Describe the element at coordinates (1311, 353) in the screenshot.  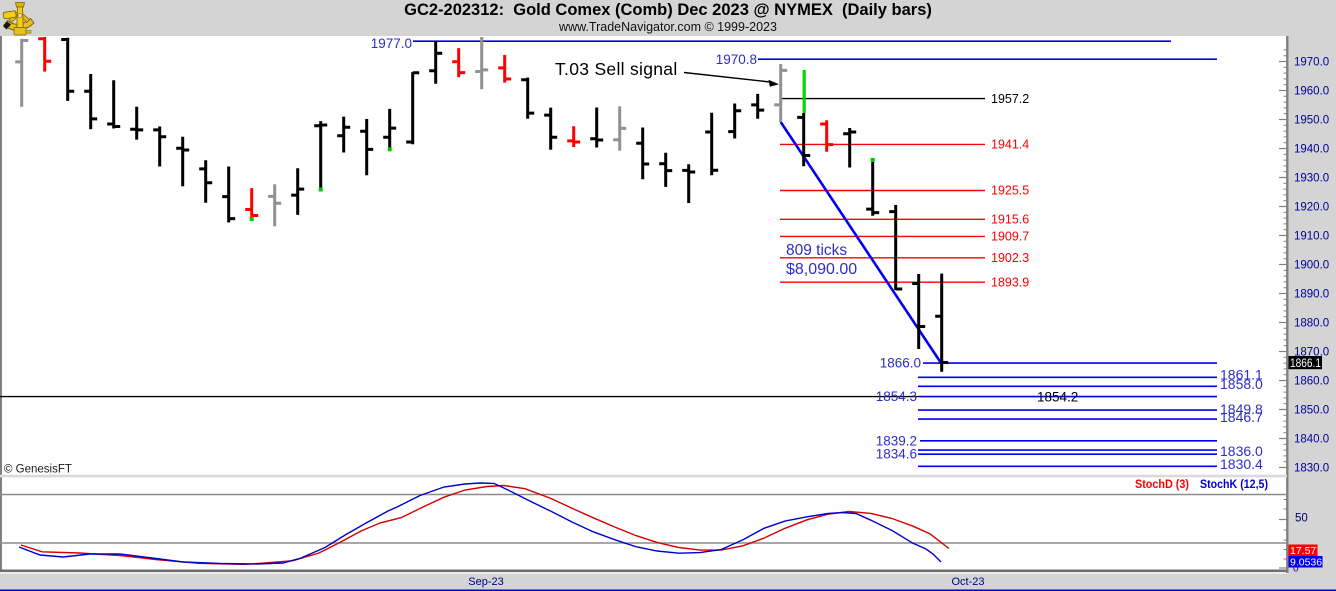
I see `svg-text: 1870.0` at that location.